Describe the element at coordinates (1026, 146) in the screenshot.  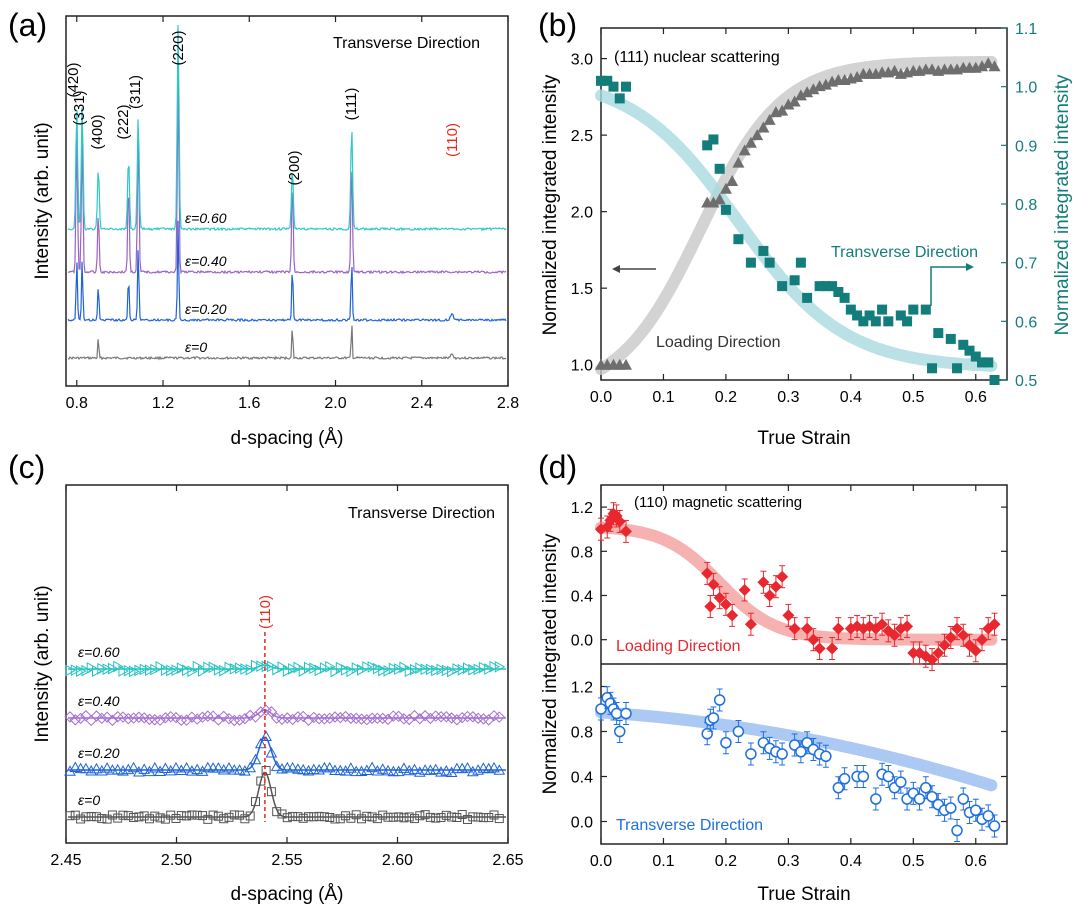
I see `y-tick-label-right: 0.9` at that location.